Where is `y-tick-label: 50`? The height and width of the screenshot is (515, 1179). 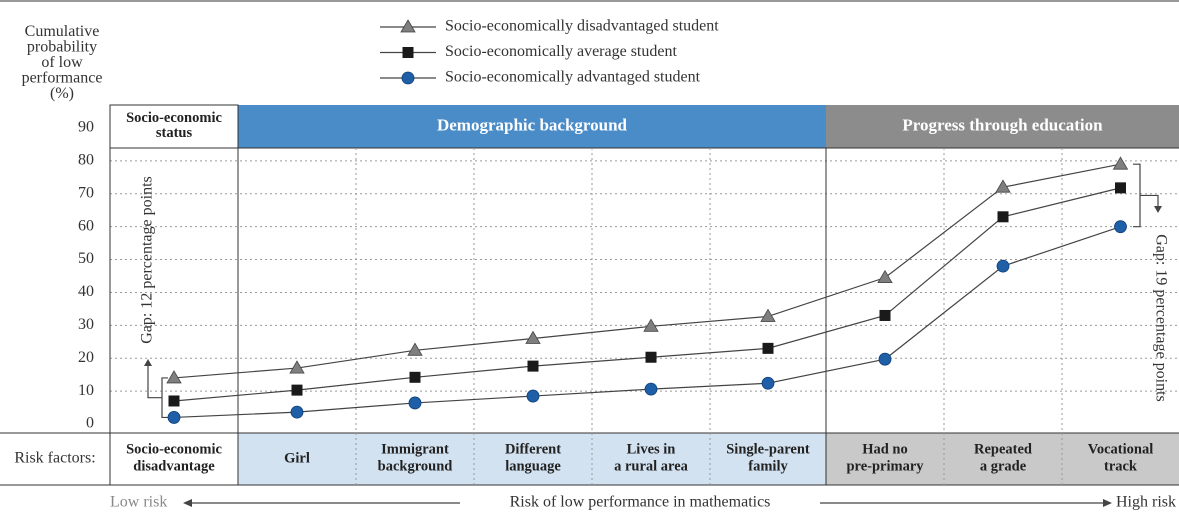
y-tick-label: 50 is located at coordinates (86, 258).